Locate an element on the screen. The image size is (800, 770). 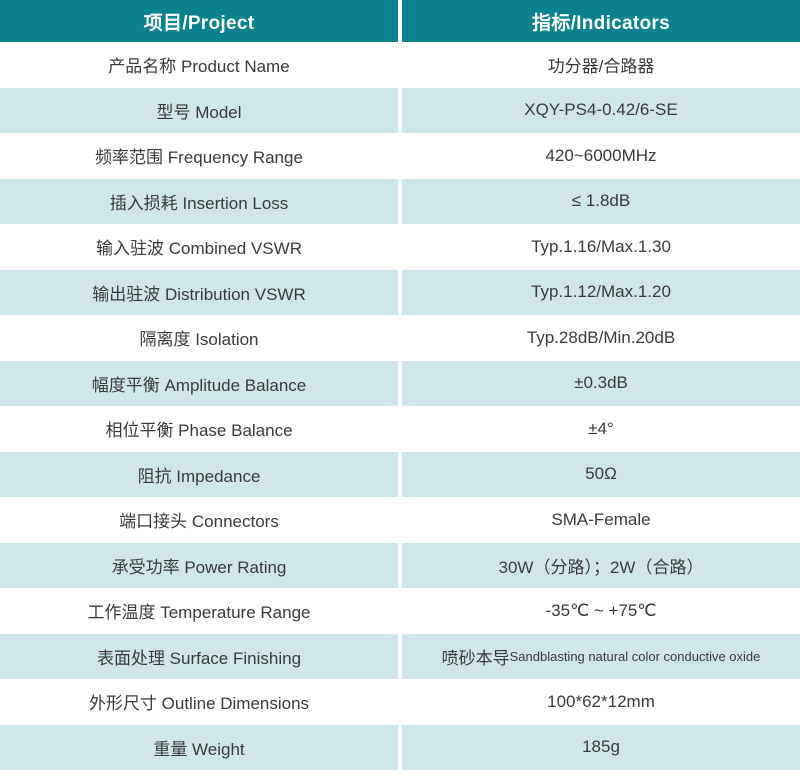
table-row: 产品名称 Product Name 功分器/合路器 is located at coordinates (400, 65).